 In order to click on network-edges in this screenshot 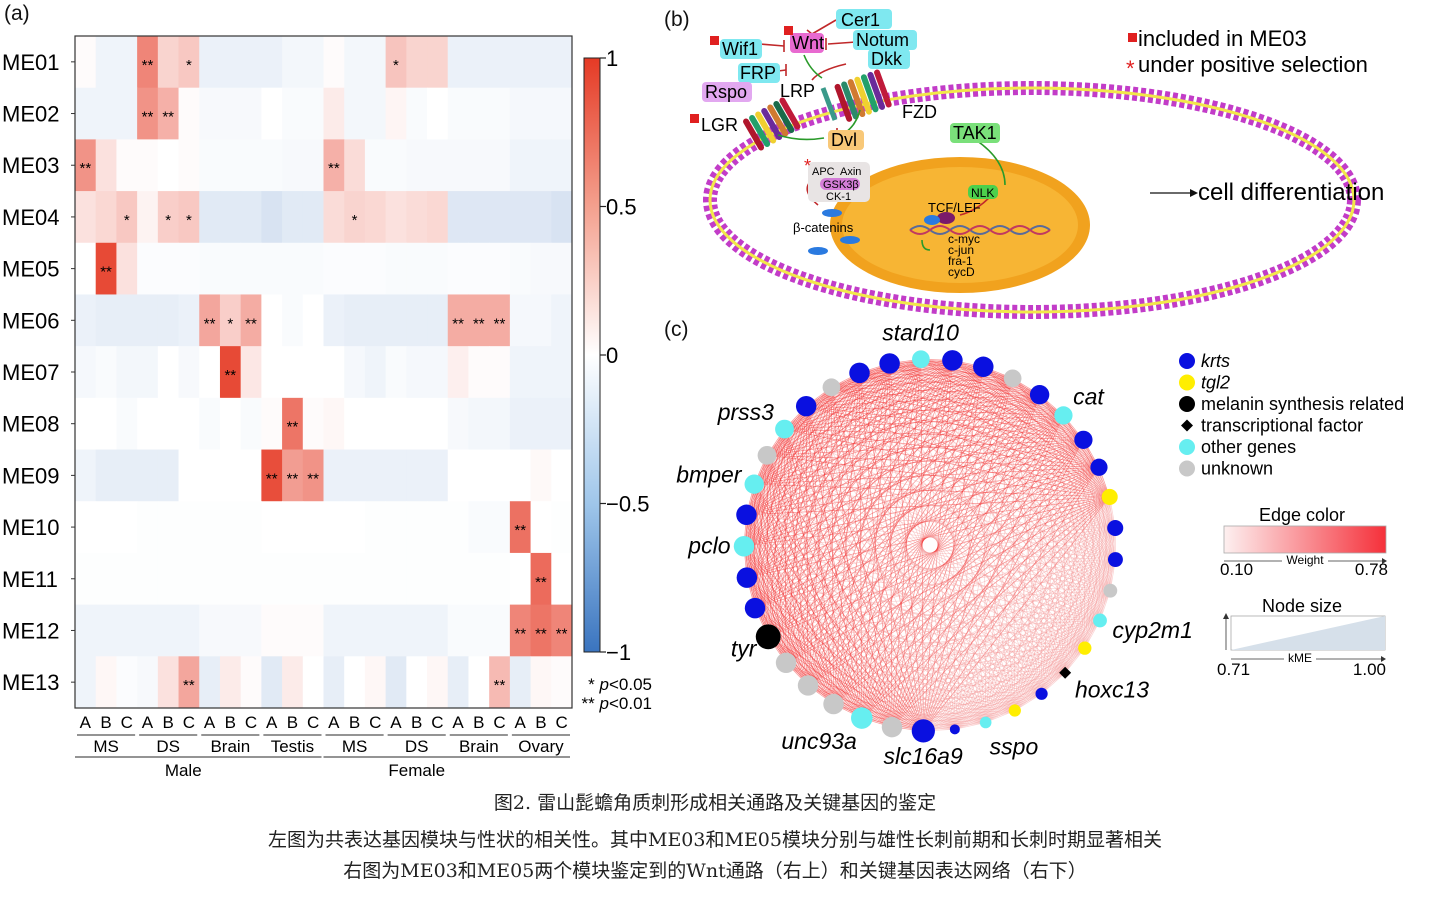, I will do `click(929, 545)`.